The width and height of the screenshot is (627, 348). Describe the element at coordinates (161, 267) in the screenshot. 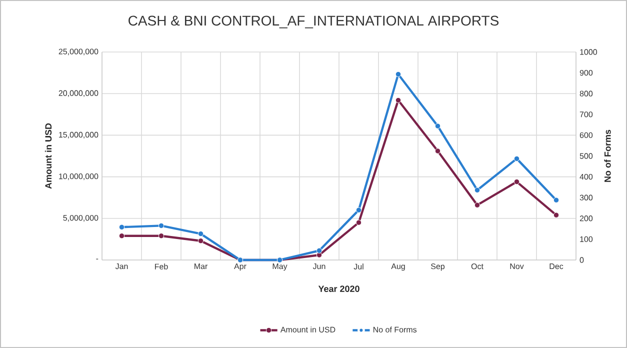

I see `x-tick-label: Feb` at that location.